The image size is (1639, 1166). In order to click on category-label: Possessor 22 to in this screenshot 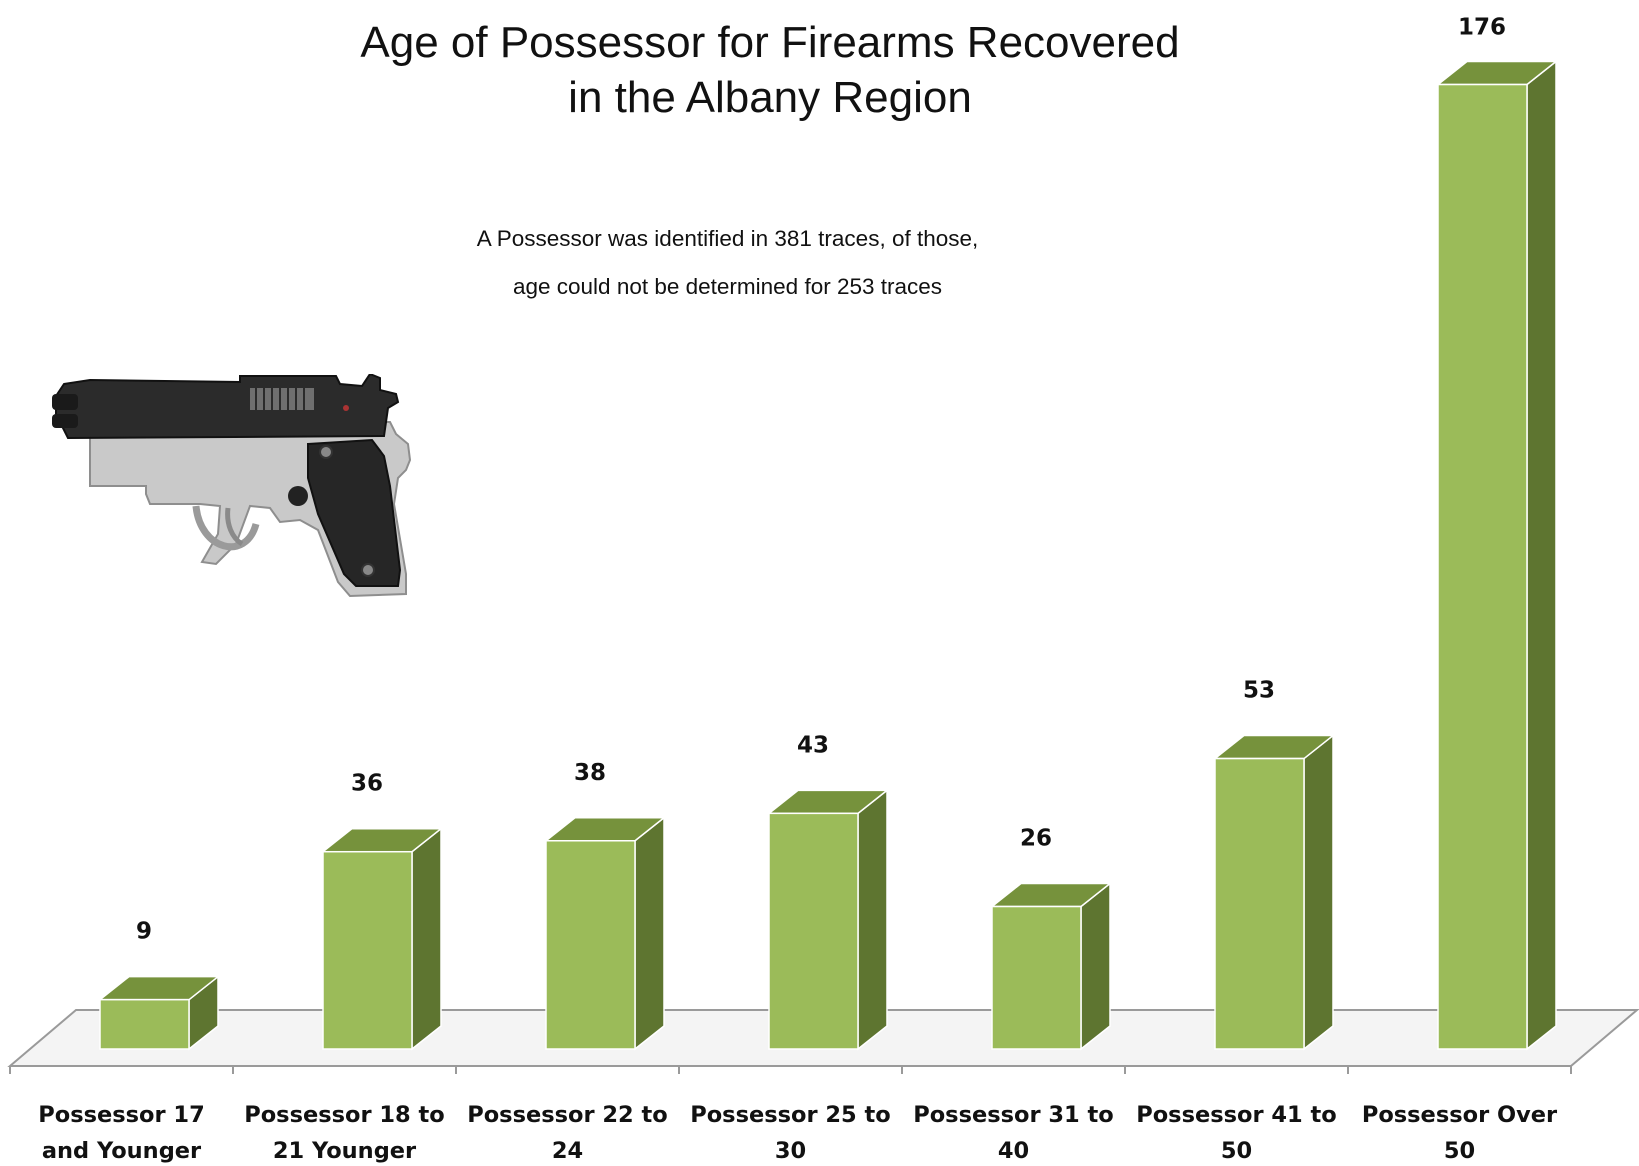, I will do `click(567, 1115)`.